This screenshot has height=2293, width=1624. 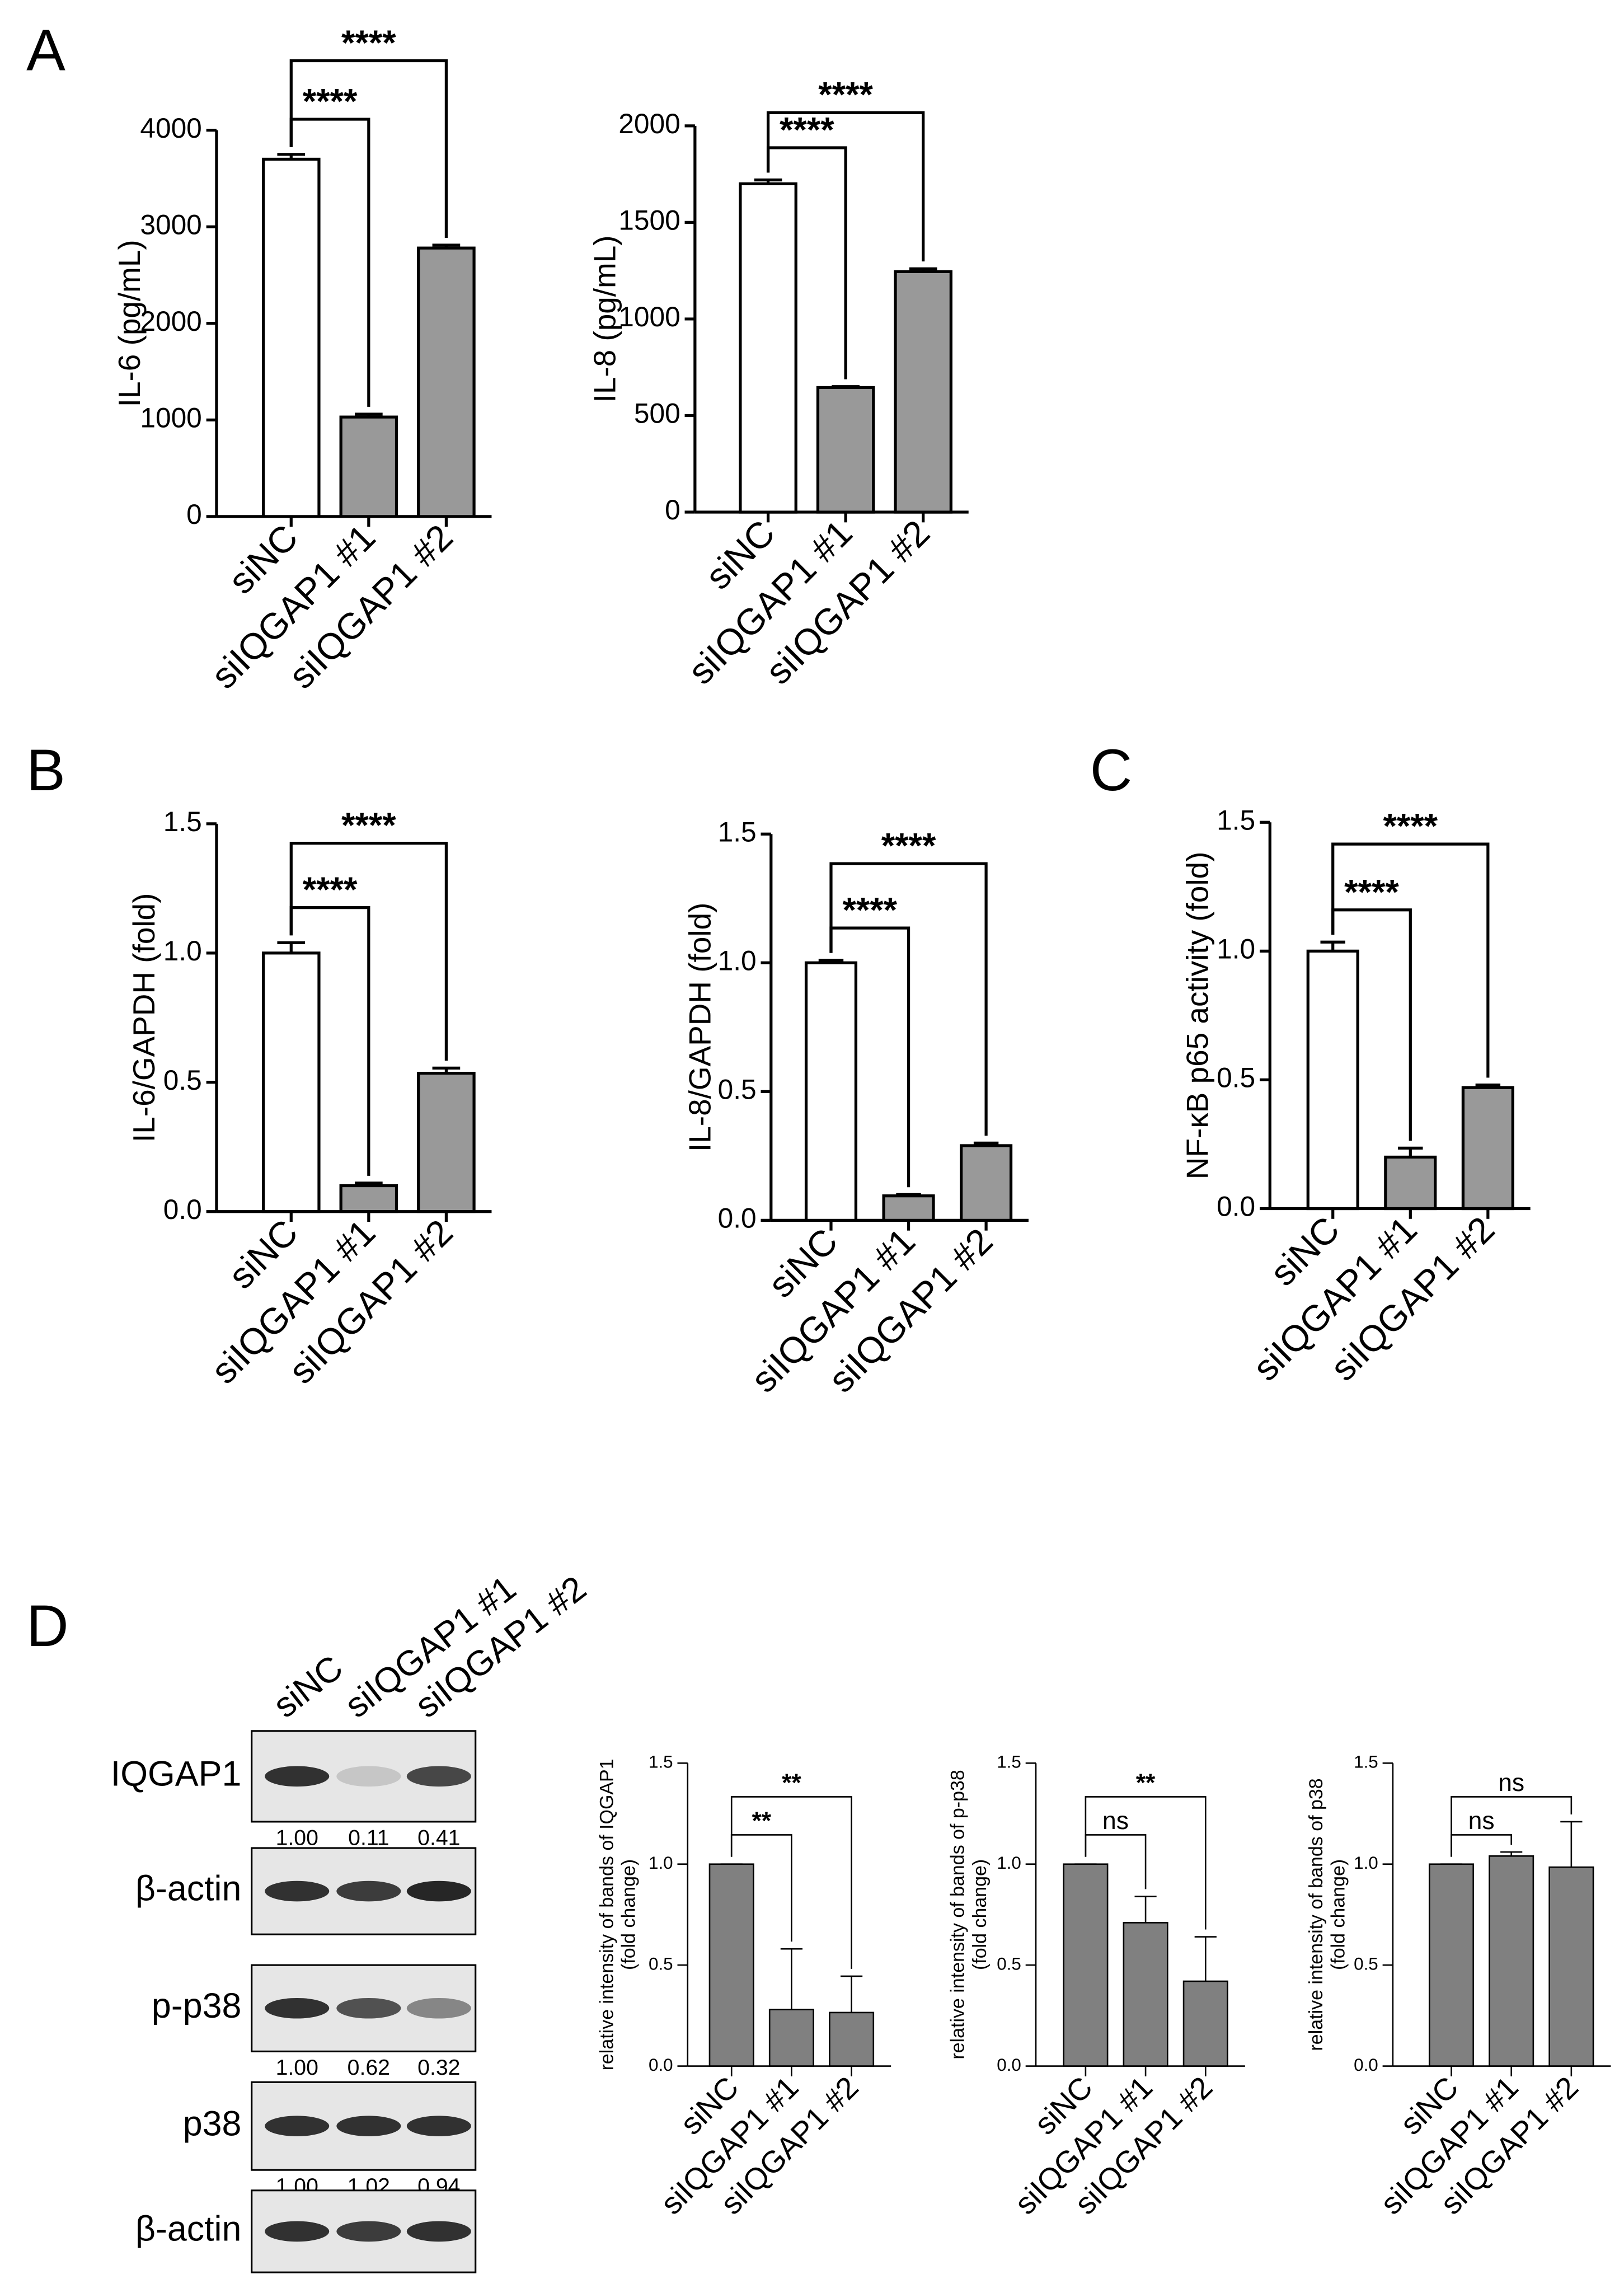 I want to click on lane-label: siNC, so click(x=308, y=1687).